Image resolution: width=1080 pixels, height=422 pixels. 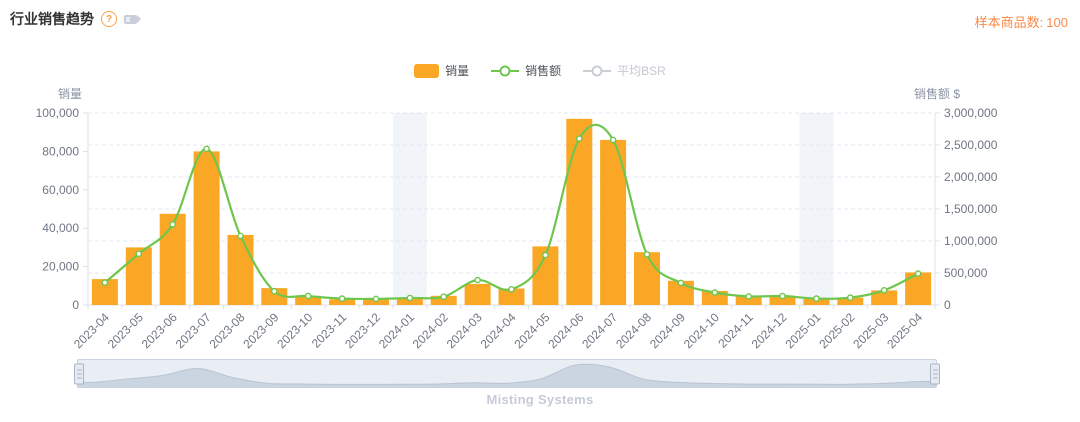 What do you see at coordinates (641, 71) in the screenshot?
I see `legend-label: 平均BSR` at bounding box center [641, 71].